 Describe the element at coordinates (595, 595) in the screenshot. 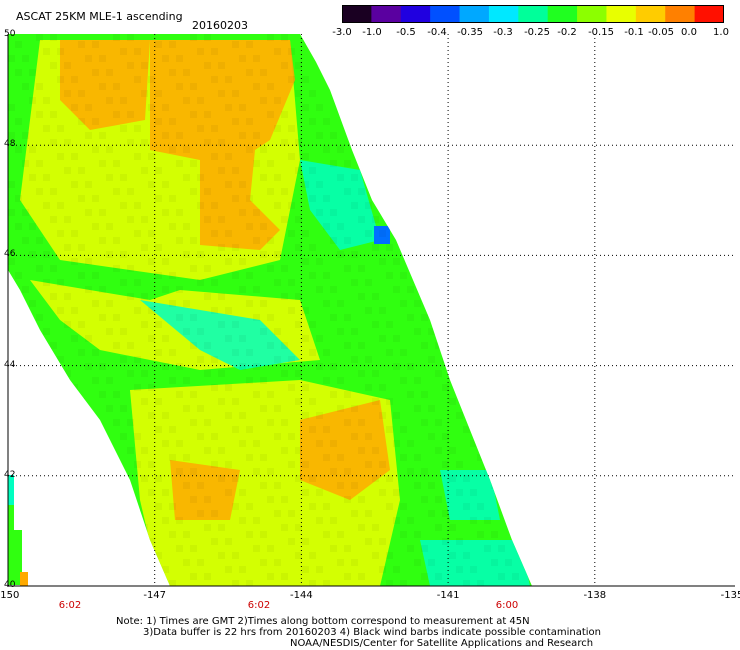

I see `longitude-label: -138` at that location.